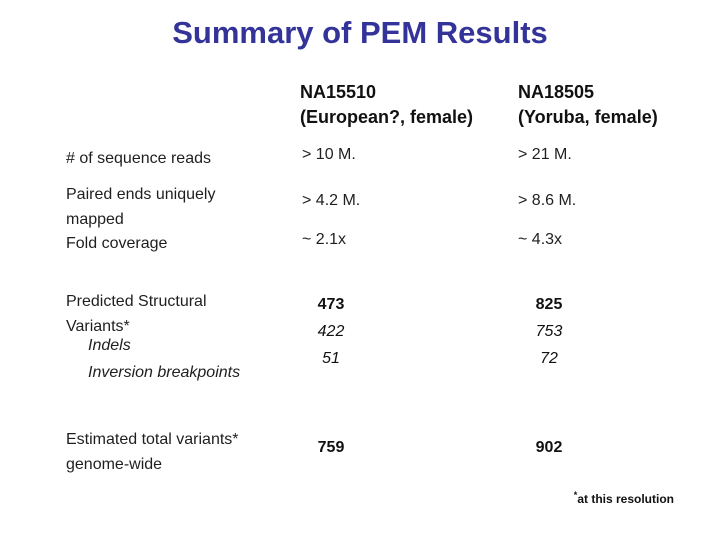 This screenshot has width=720, height=540. Describe the element at coordinates (152, 439) in the screenshot. I see `row-label-estimated-total-line1: Estimated total variants*` at that location.